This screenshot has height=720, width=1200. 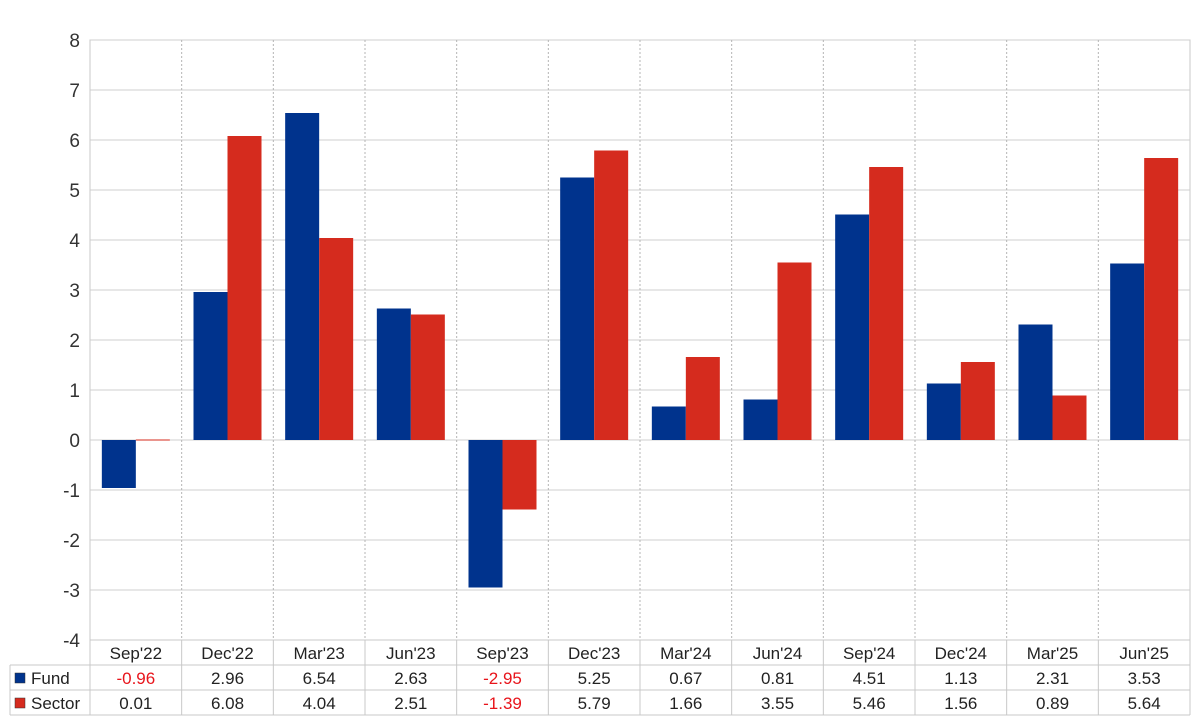 I want to click on y-tick-label: 4, so click(x=74, y=241).